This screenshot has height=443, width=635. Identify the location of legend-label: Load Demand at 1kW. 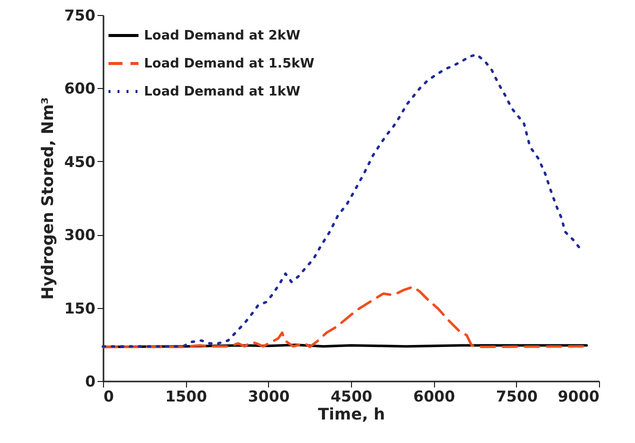
(222, 92).